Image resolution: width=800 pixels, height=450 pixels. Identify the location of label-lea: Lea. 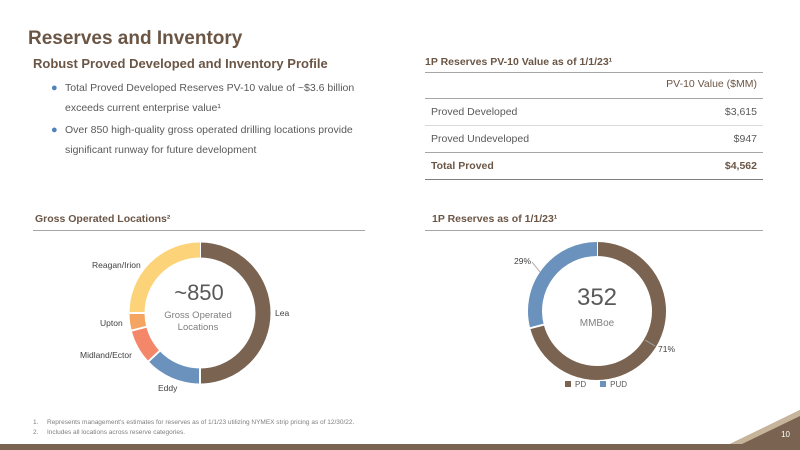
(282, 313).